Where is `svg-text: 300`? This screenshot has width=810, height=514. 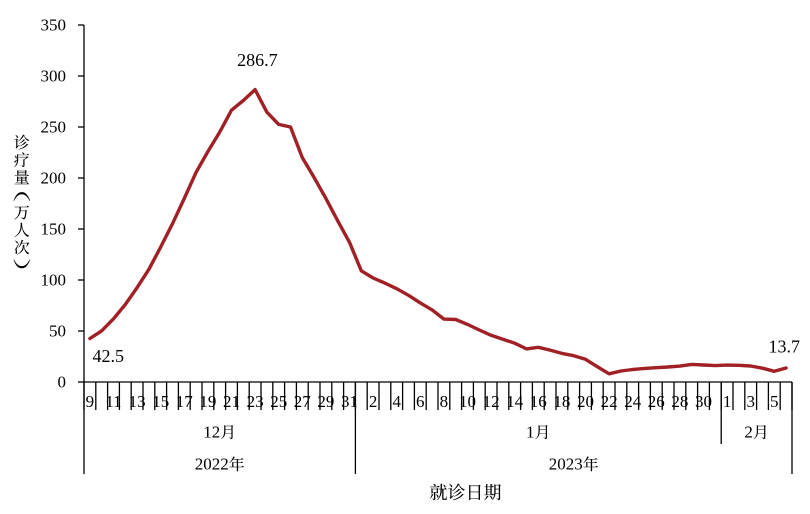
svg-text: 300 is located at coordinates (54, 76).